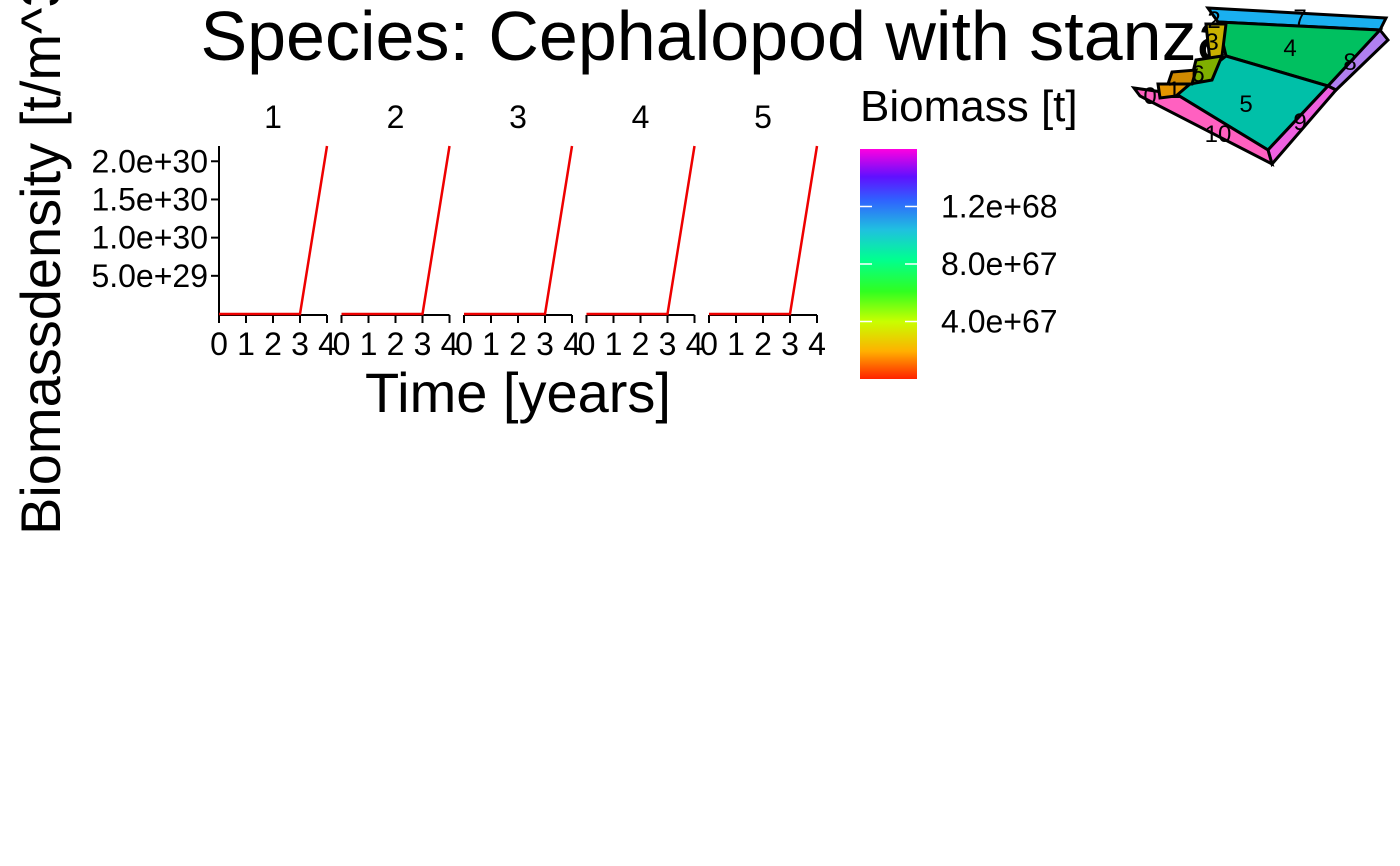 The image size is (1400, 866). Describe the element at coordinates (1299, 18) in the screenshot. I see `map-box-label: 7` at that location.